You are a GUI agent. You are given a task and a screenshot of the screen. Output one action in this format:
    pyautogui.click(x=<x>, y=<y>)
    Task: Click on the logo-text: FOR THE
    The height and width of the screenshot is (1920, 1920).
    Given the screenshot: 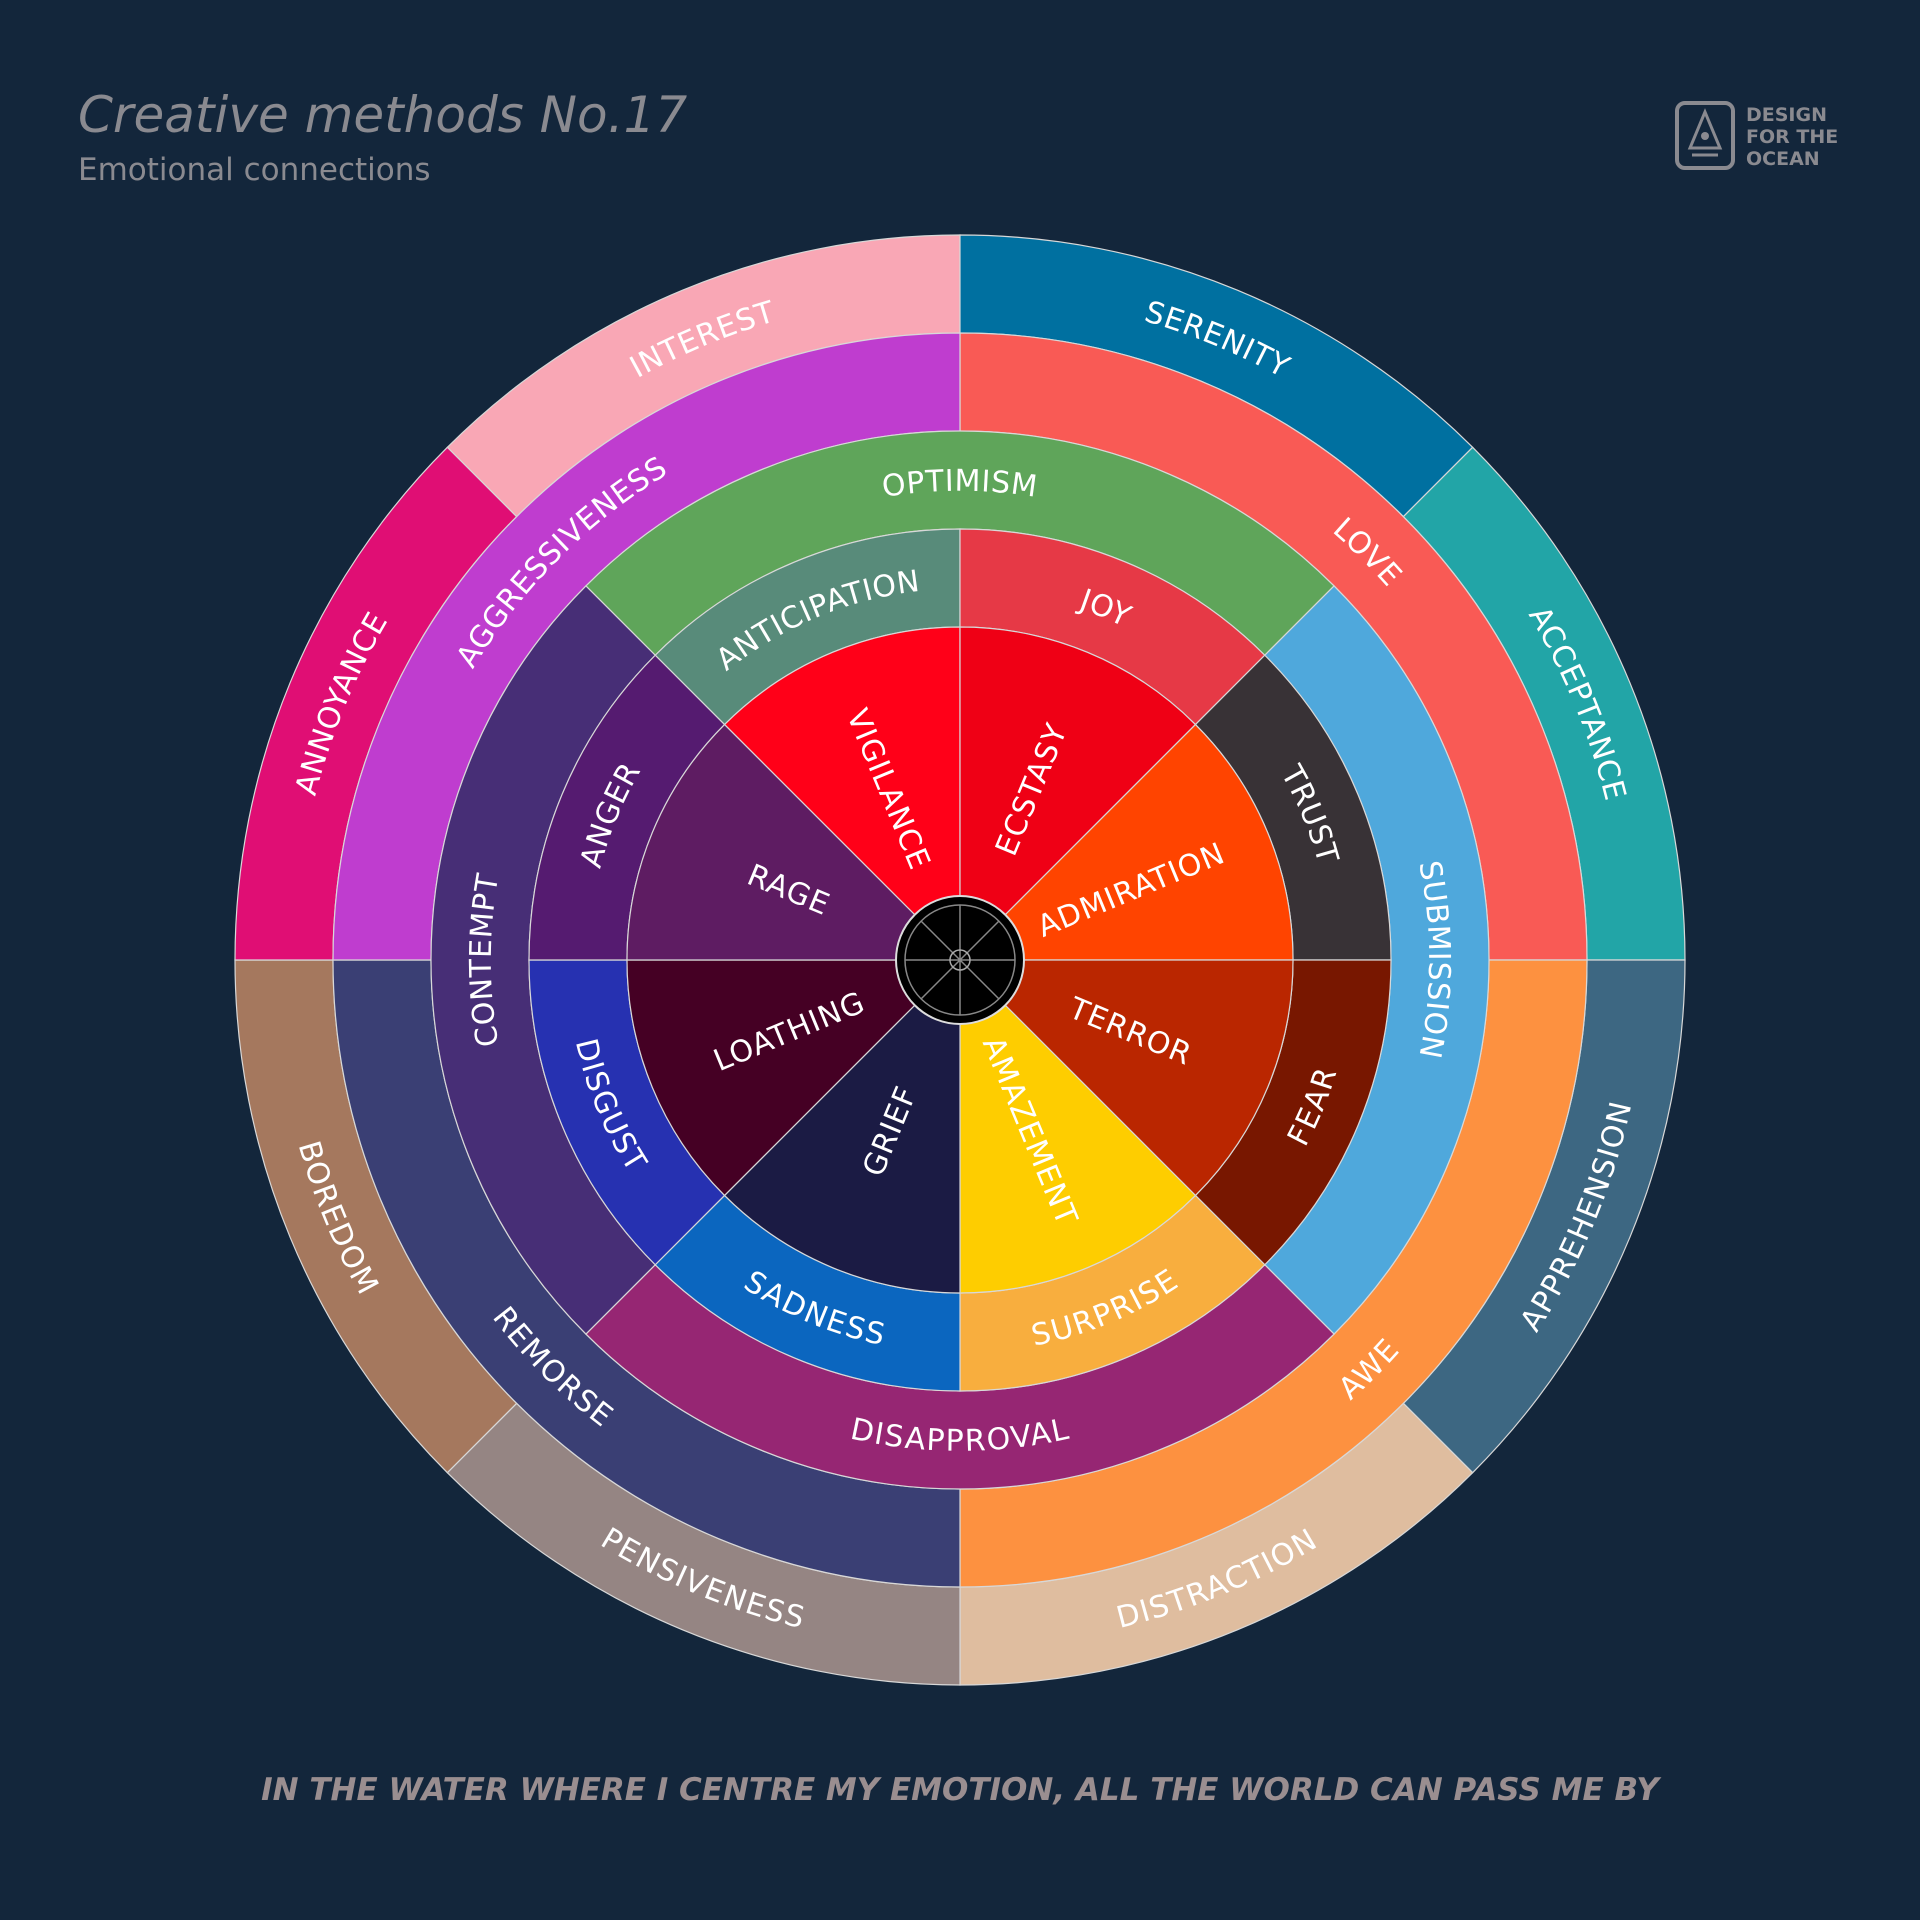 What is the action you would take?
    pyautogui.click(x=1792, y=137)
    